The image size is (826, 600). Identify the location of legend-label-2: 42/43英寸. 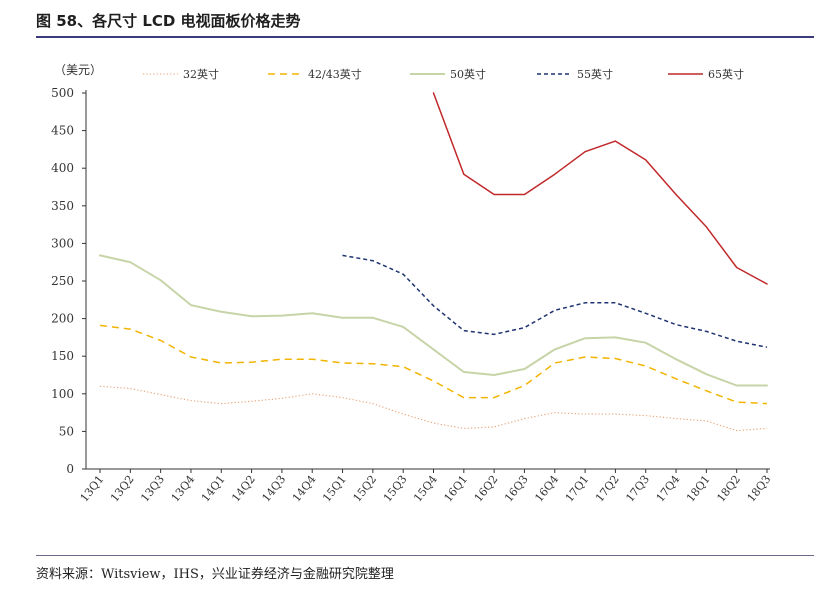
(335, 74).